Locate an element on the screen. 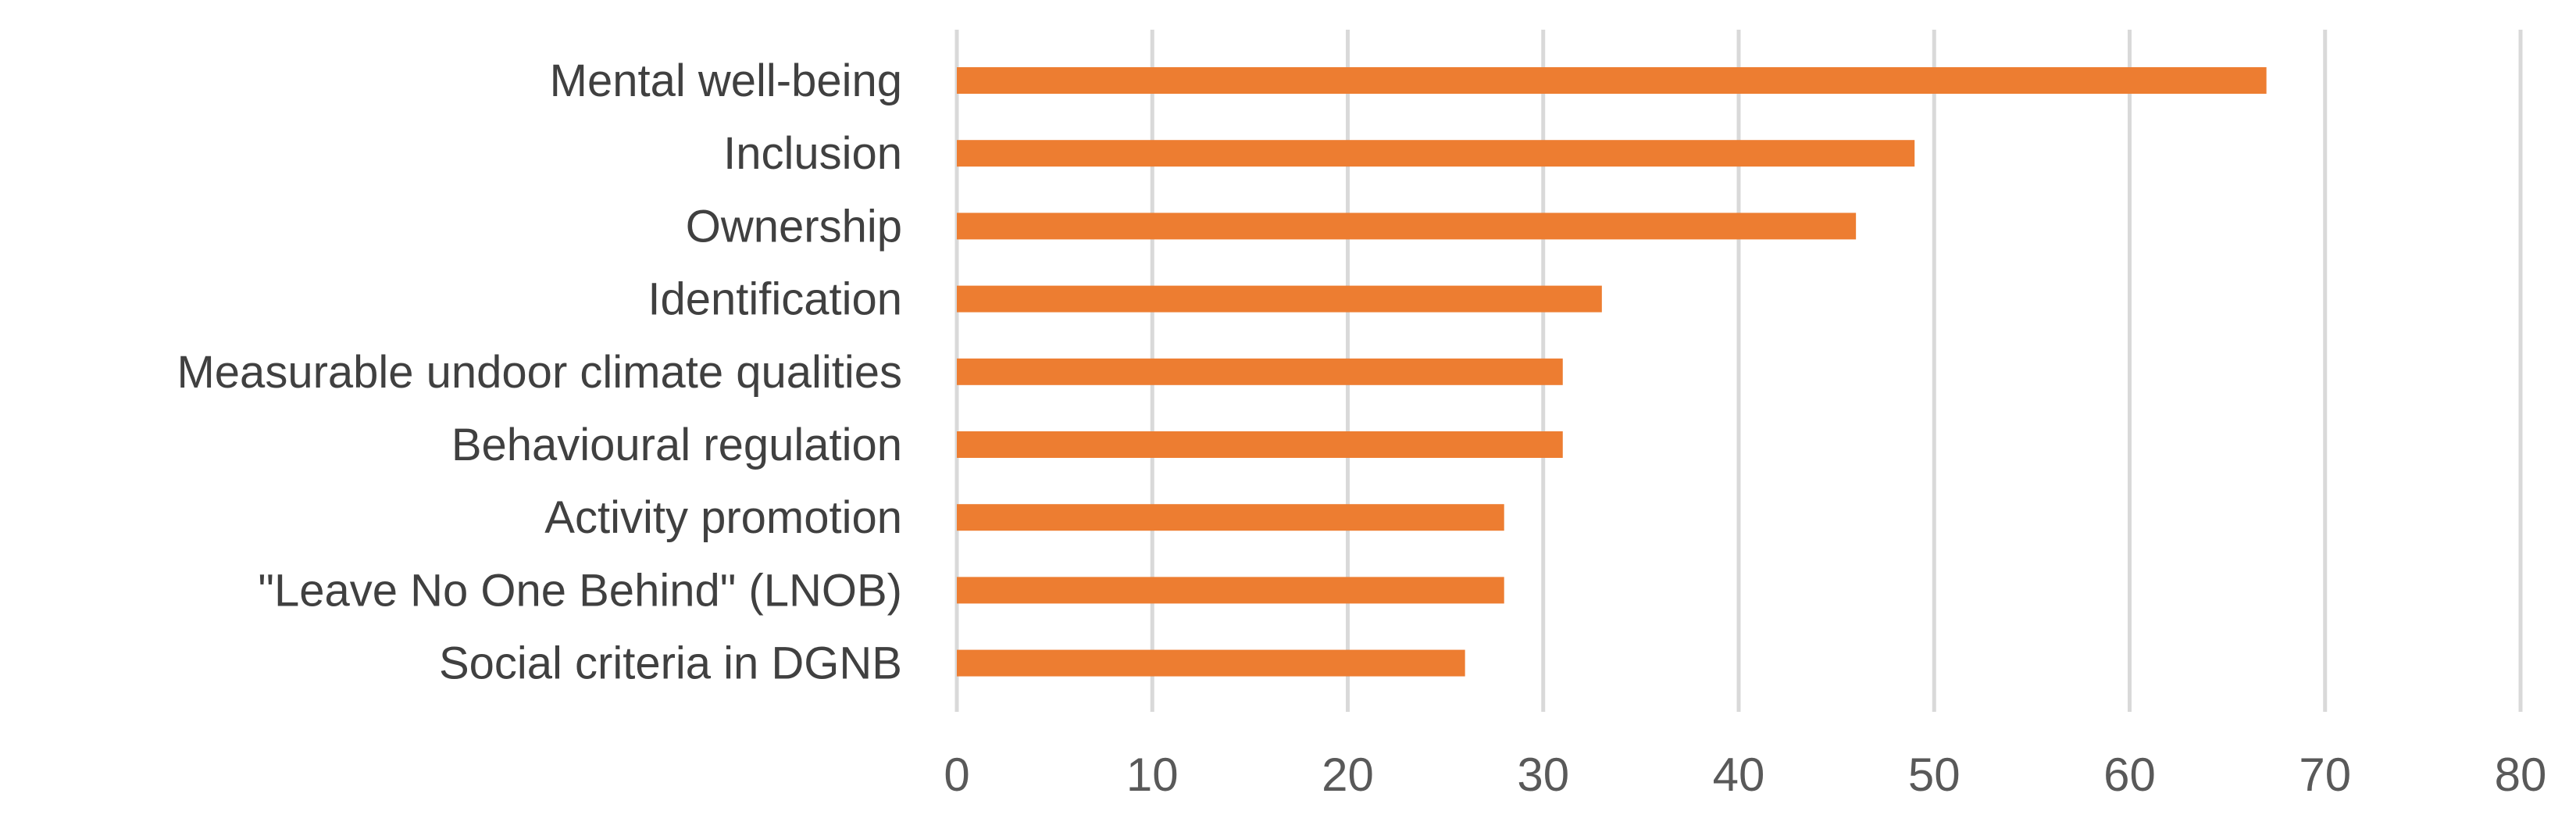 Image resolution: width=2576 pixels, height=822 pixels. category-label: "Leave No One Behind" (LNOB) is located at coordinates (580, 590).